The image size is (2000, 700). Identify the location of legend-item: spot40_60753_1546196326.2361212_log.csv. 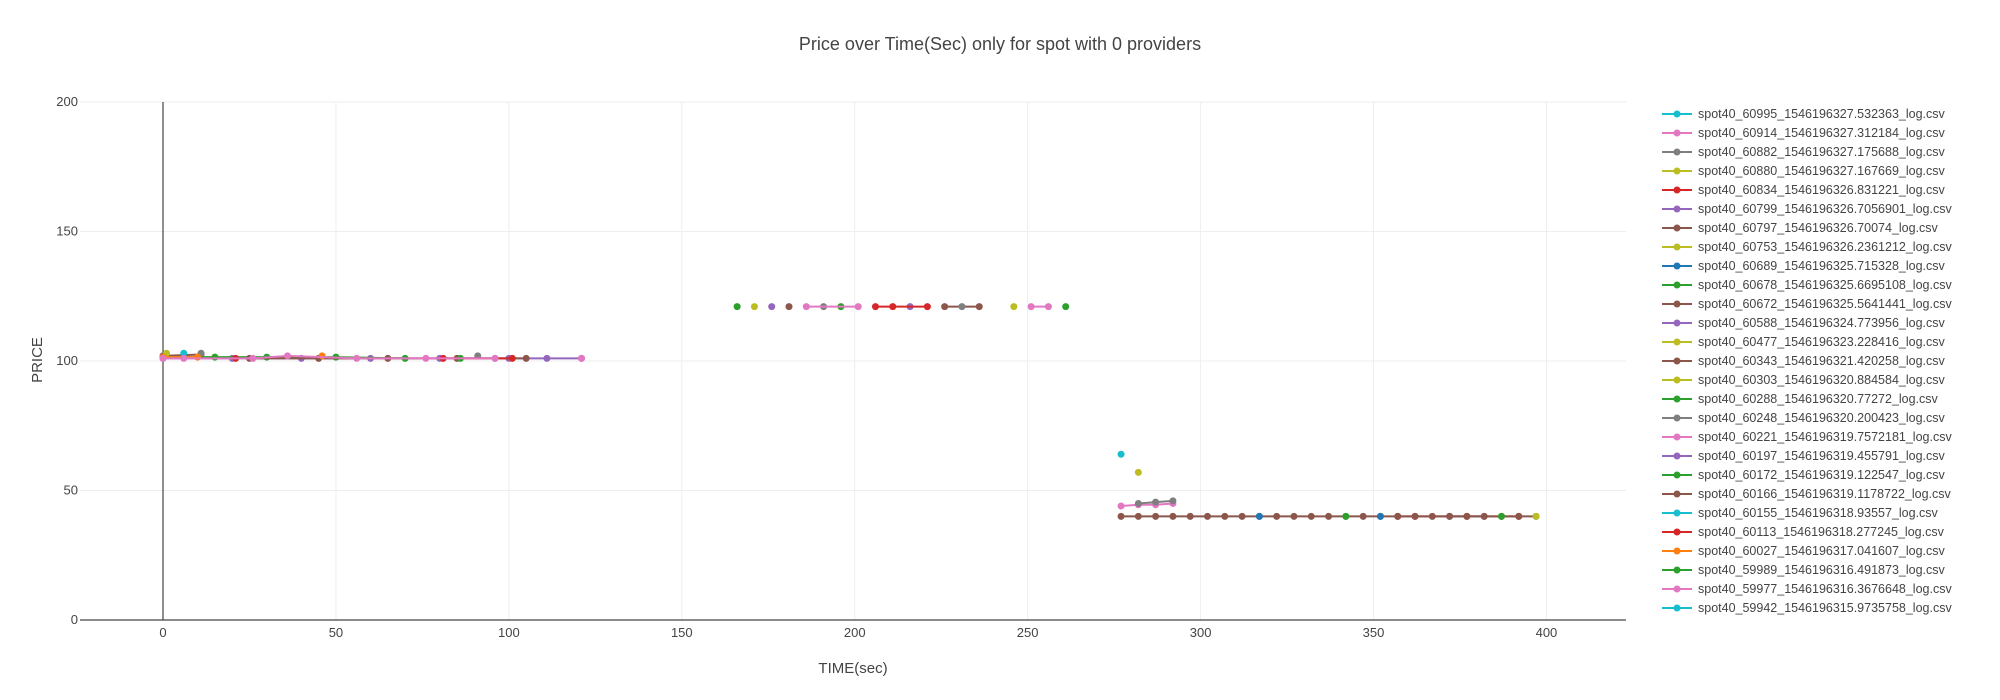
(1807, 247).